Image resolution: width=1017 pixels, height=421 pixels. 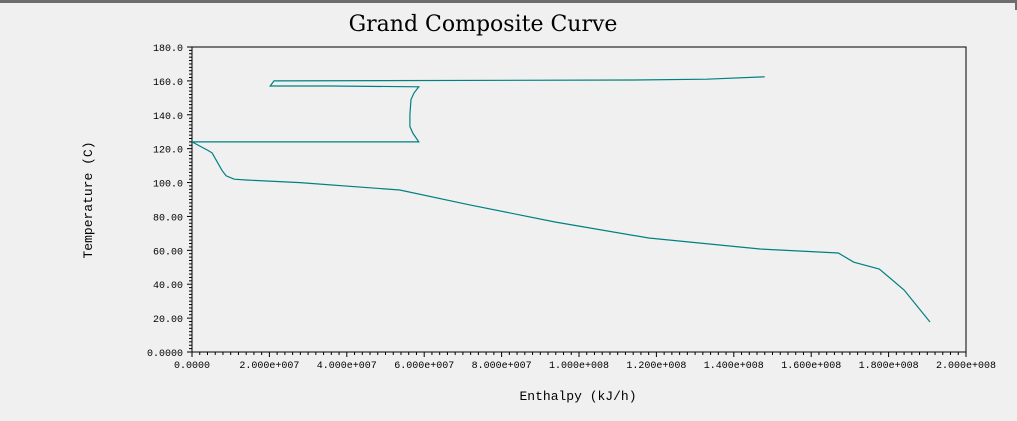 I want to click on y-tick-label: 0.0000, so click(x=165, y=354).